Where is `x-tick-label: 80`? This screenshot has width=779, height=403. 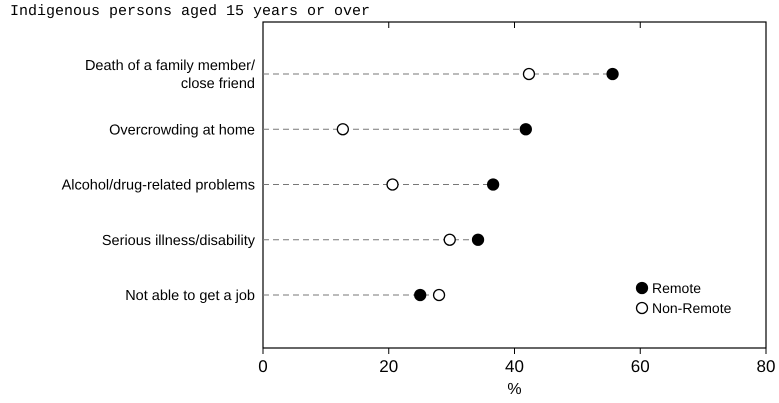 x-tick-label: 80 is located at coordinates (766, 366).